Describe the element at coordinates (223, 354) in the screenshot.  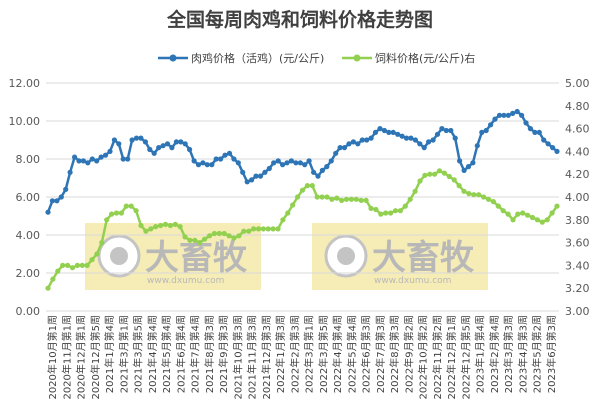
I see `x-axis-tick-label: 2021年9月第3周` at that location.